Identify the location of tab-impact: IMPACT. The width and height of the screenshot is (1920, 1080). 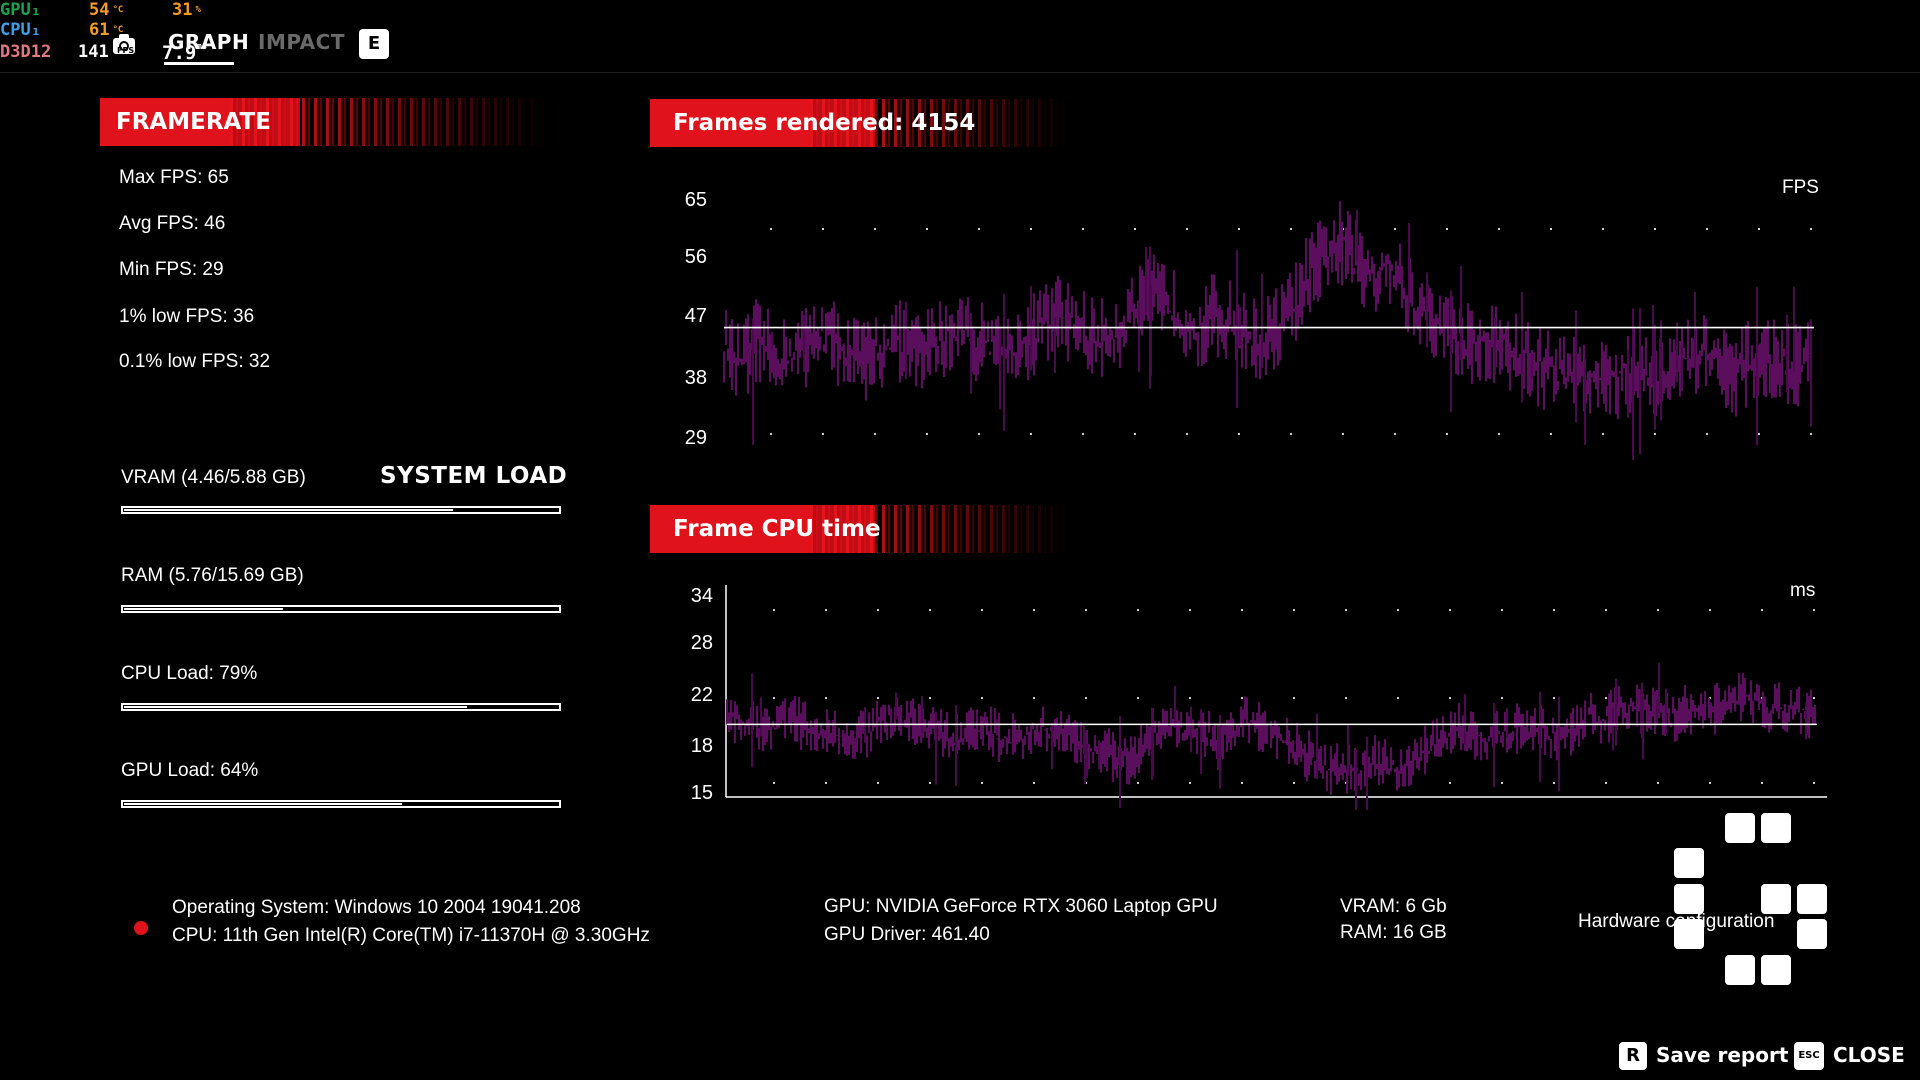
(301, 42).